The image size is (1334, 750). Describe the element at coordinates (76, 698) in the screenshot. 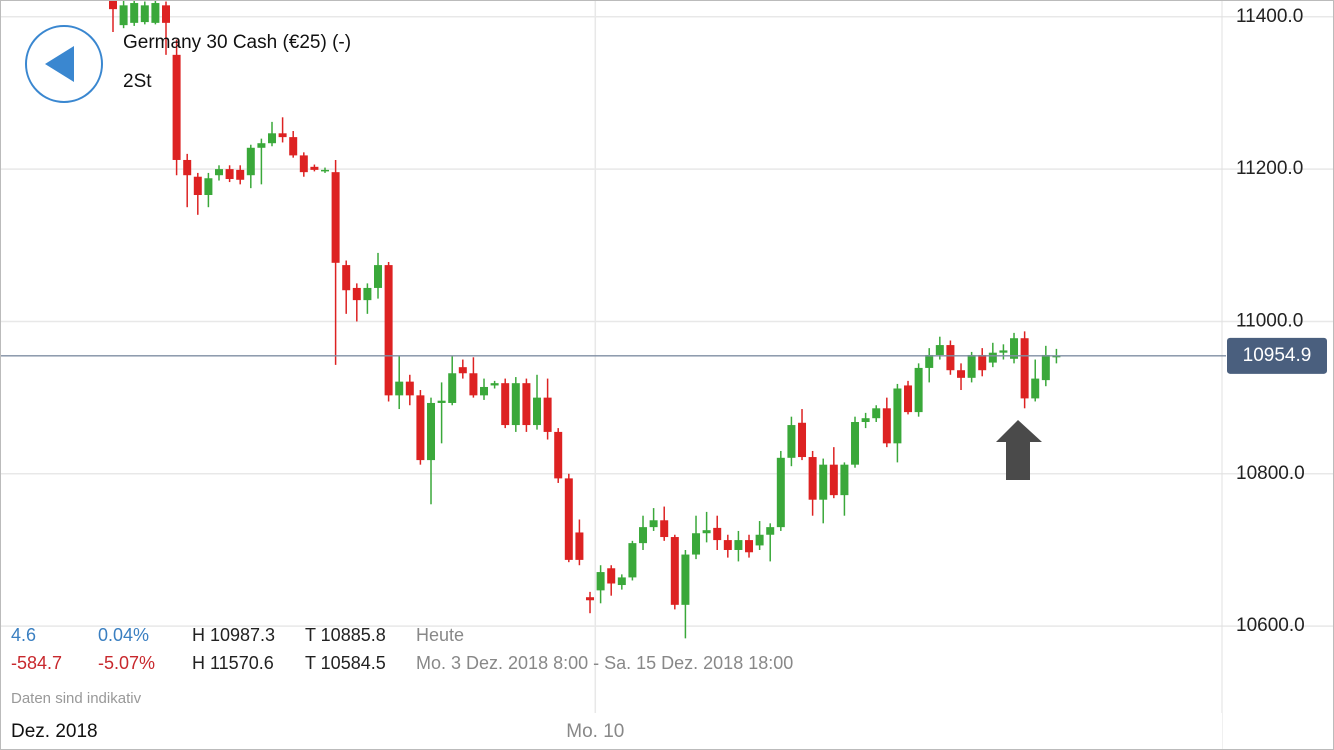

I see `disclaimer: Daten sind indikativ` at that location.